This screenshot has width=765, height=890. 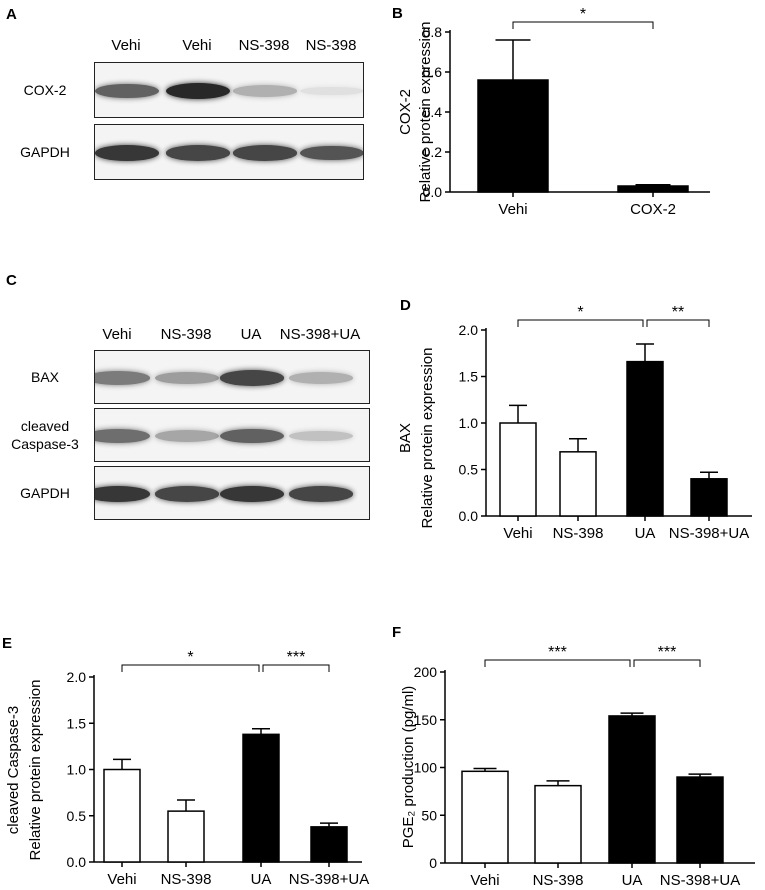 I want to click on y-tick-label: 0.2, so click(x=433, y=152).